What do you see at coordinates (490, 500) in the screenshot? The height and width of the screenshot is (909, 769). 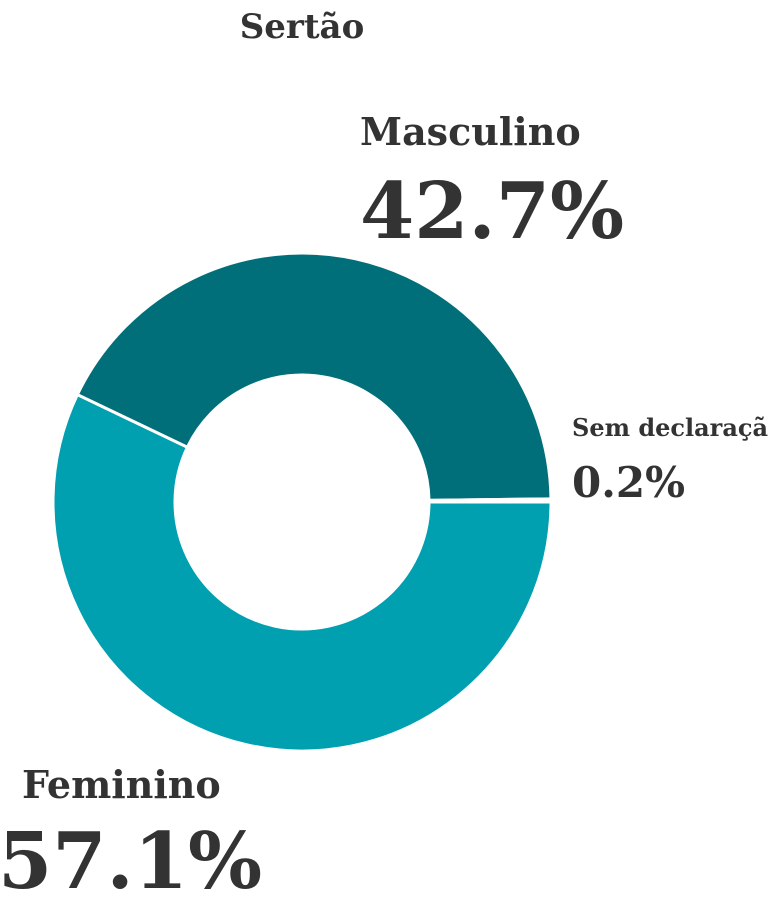 I see `donut-segment` at bounding box center [490, 500].